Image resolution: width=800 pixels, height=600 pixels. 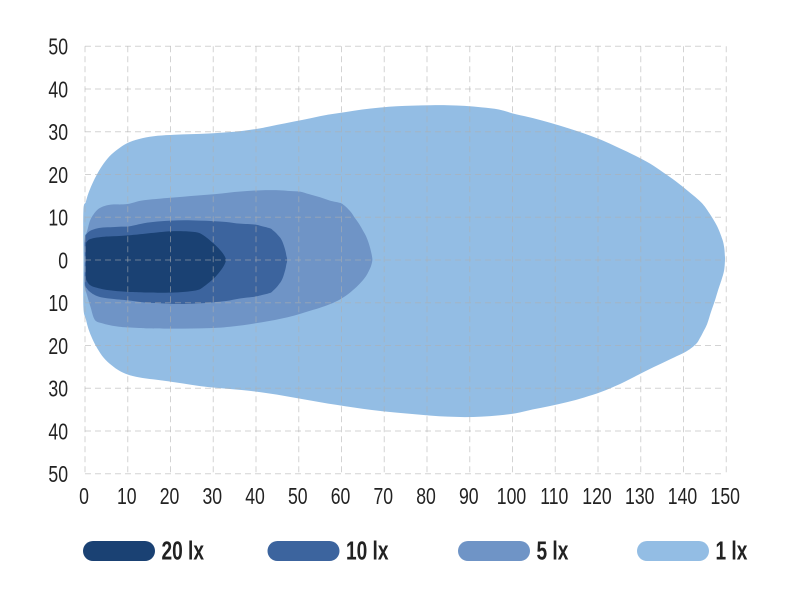 What do you see at coordinates (367, 551) in the screenshot?
I see `svg-text: 10 lx` at bounding box center [367, 551].